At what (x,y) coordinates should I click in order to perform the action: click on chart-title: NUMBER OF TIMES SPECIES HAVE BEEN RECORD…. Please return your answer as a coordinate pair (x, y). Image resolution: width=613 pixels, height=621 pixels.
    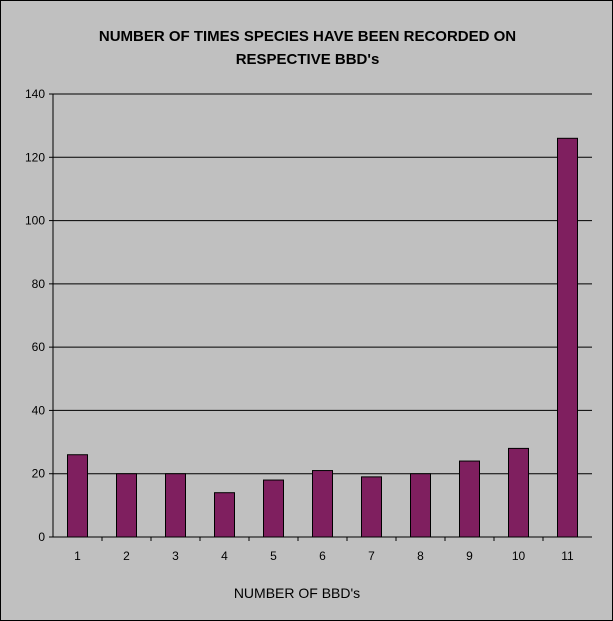
    Looking at the image, I should click on (307, 48).